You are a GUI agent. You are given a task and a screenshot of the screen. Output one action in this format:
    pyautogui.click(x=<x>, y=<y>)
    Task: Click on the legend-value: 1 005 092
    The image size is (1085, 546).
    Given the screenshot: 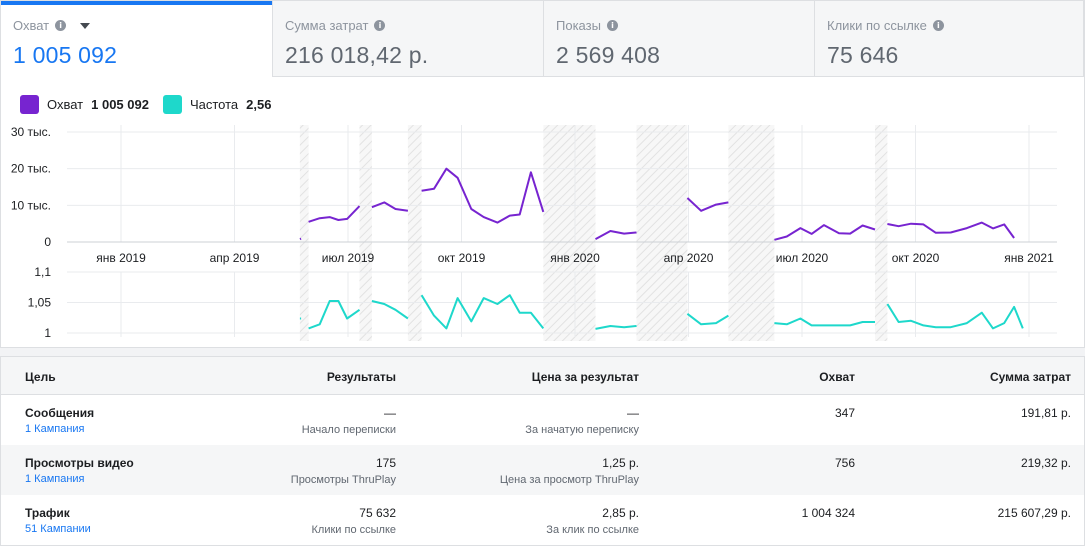 What is the action you would take?
    pyautogui.click(x=120, y=104)
    